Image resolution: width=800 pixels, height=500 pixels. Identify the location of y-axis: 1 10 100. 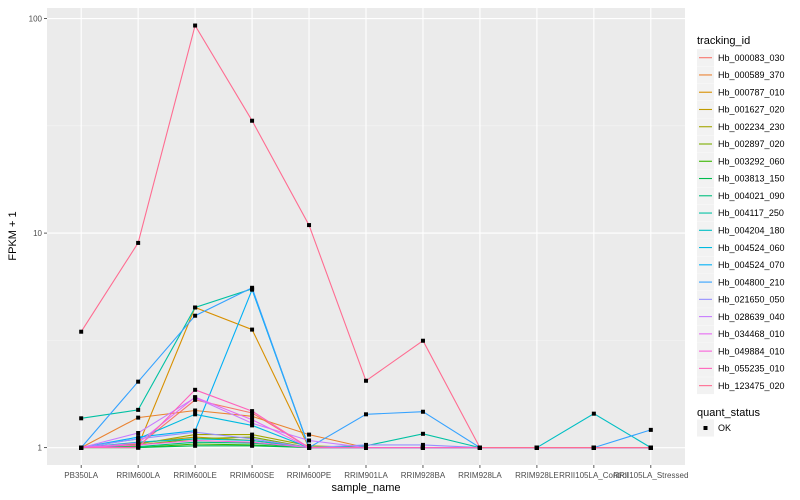
(38, 234).